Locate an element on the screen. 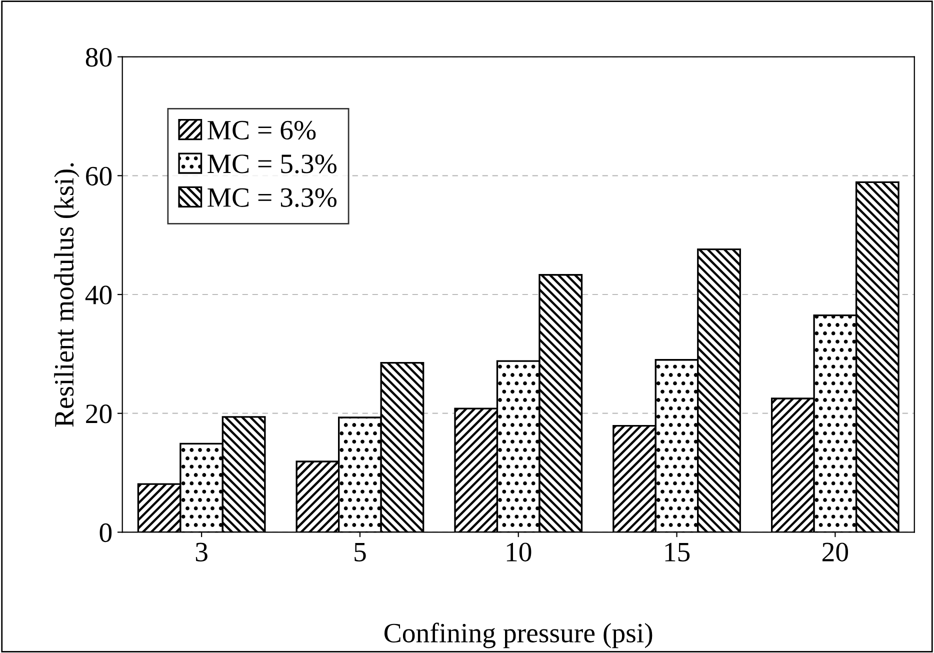  x-tick-label: 15 is located at coordinates (677, 552).